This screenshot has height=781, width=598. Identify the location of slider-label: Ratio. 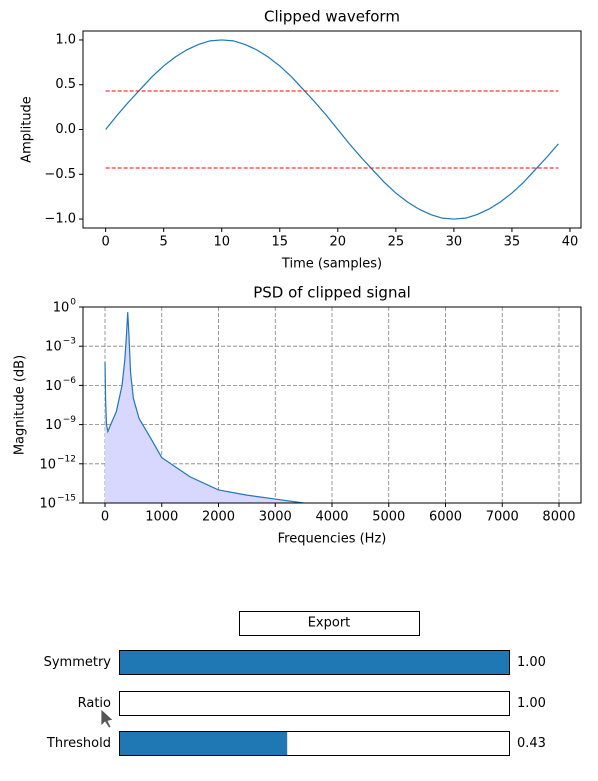
(94, 703).